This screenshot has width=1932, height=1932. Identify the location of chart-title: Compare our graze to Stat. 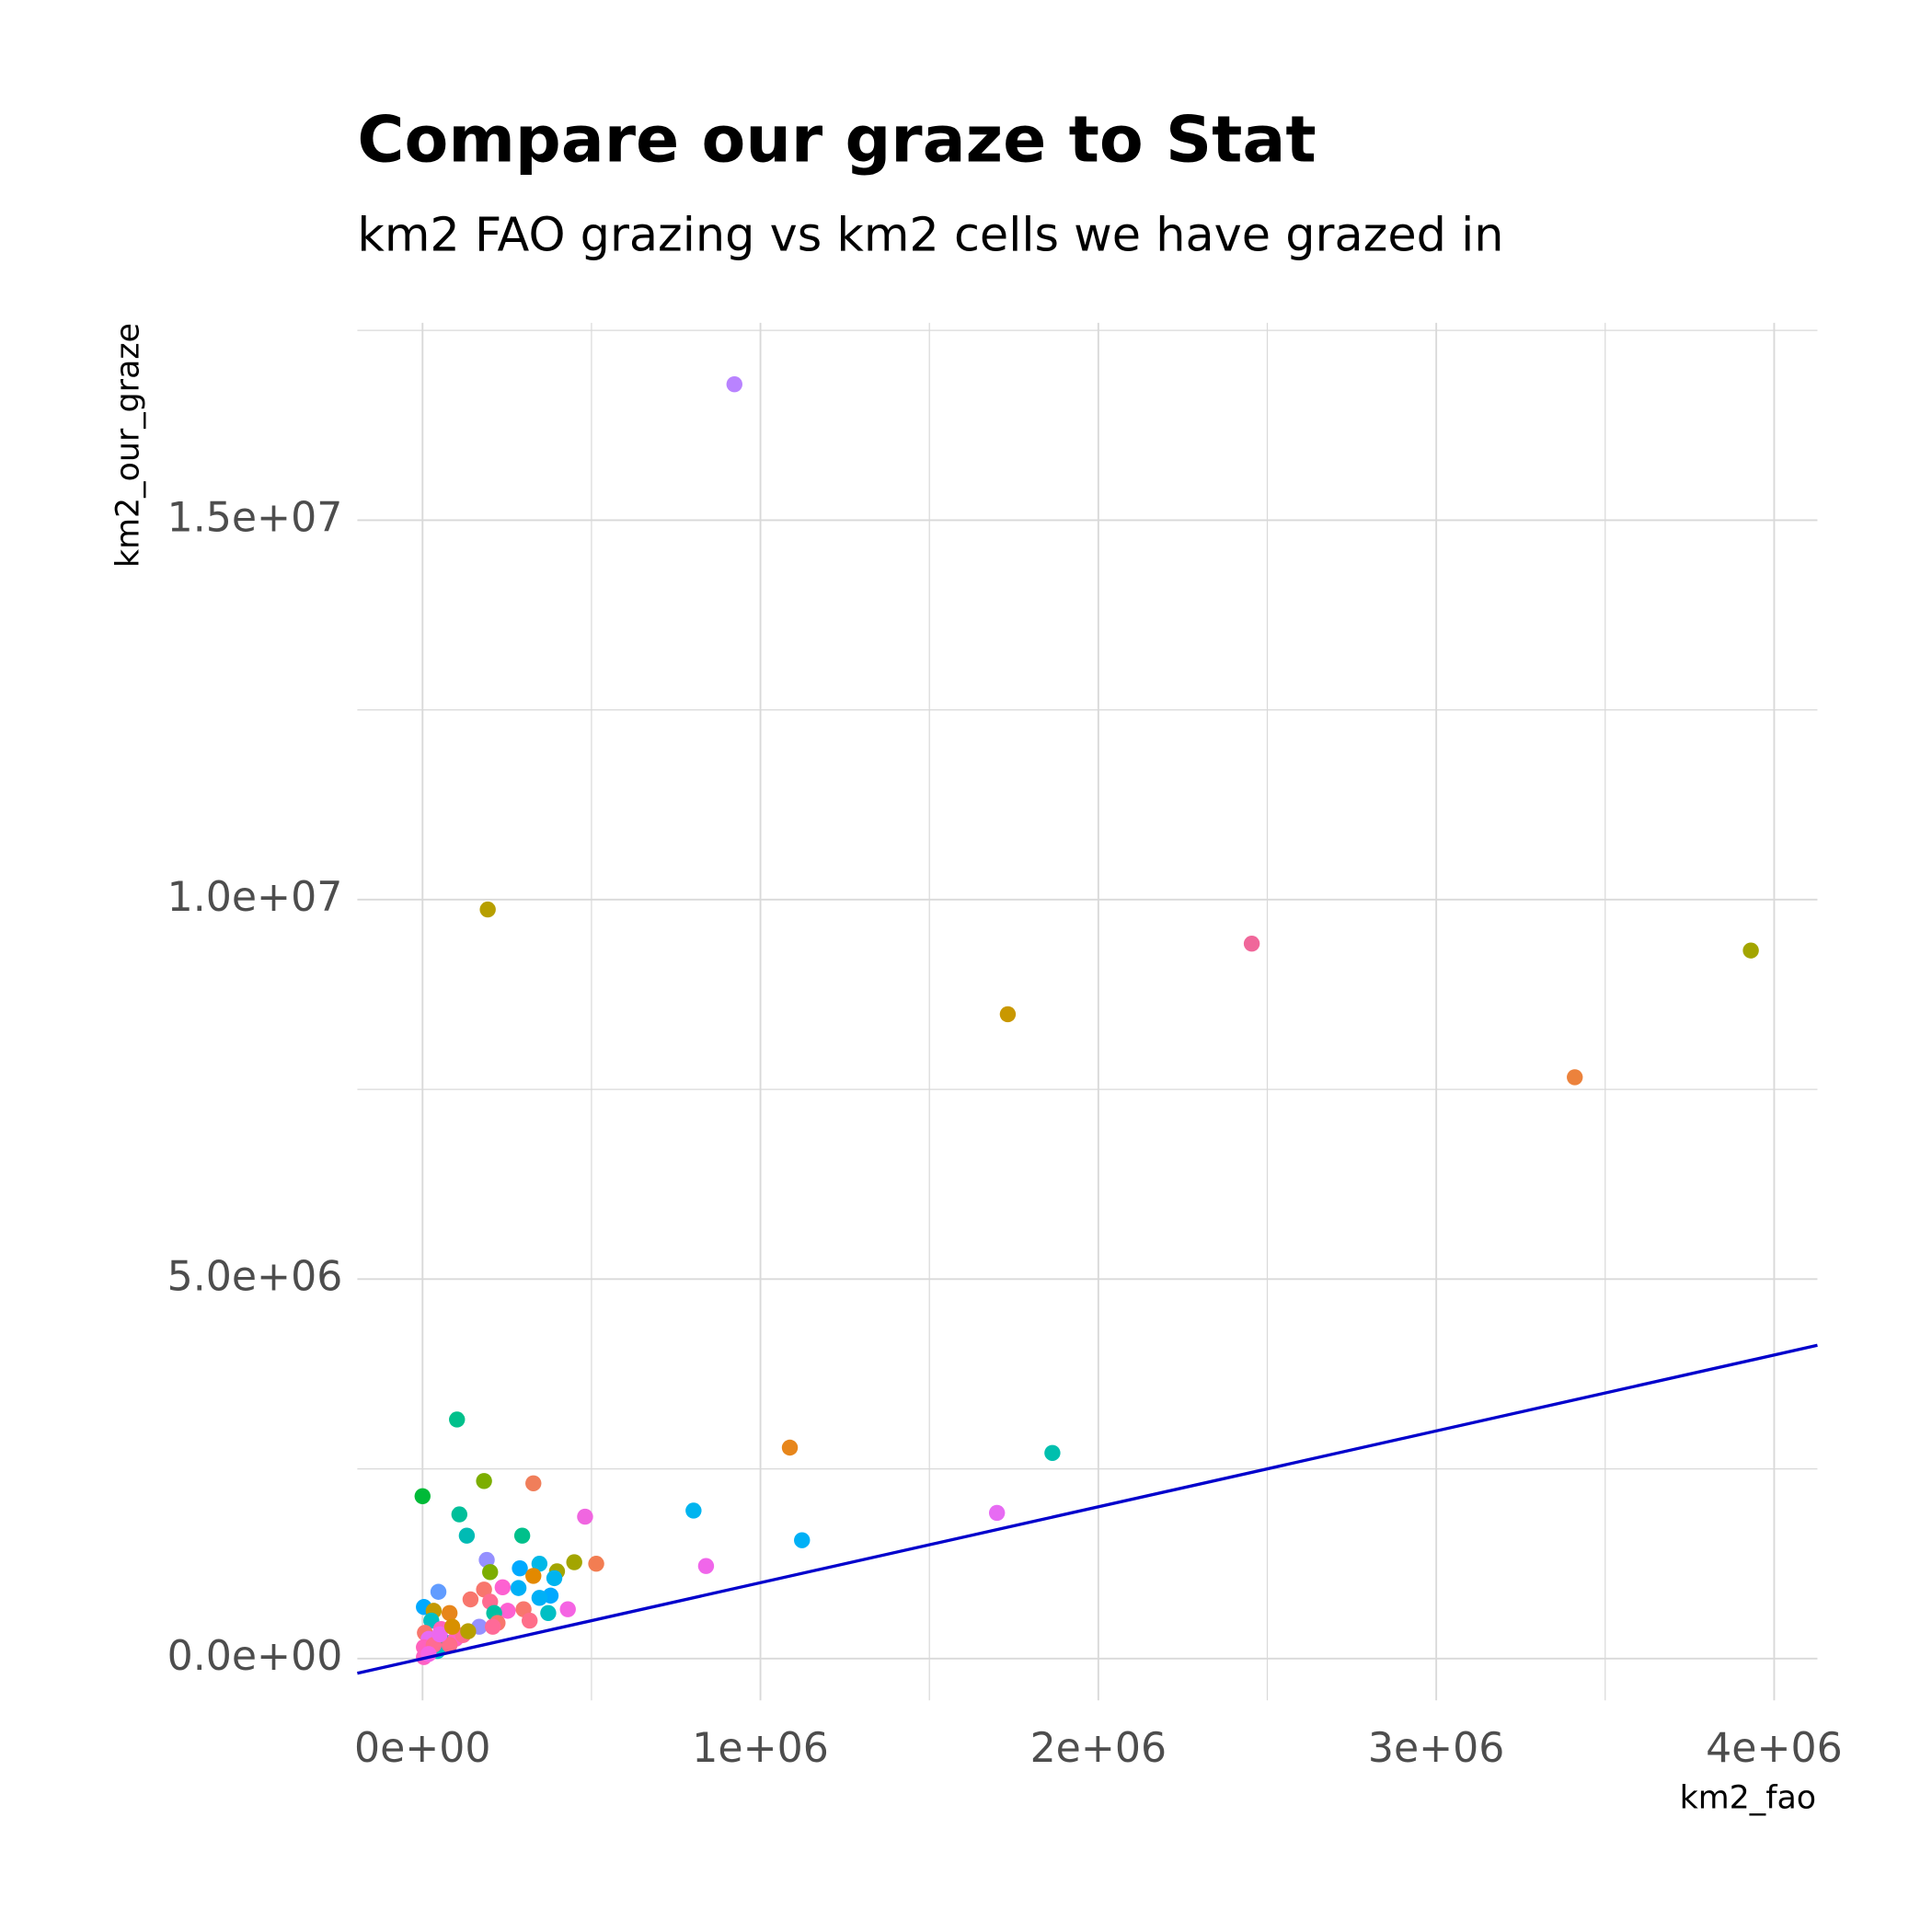
(836, 140).